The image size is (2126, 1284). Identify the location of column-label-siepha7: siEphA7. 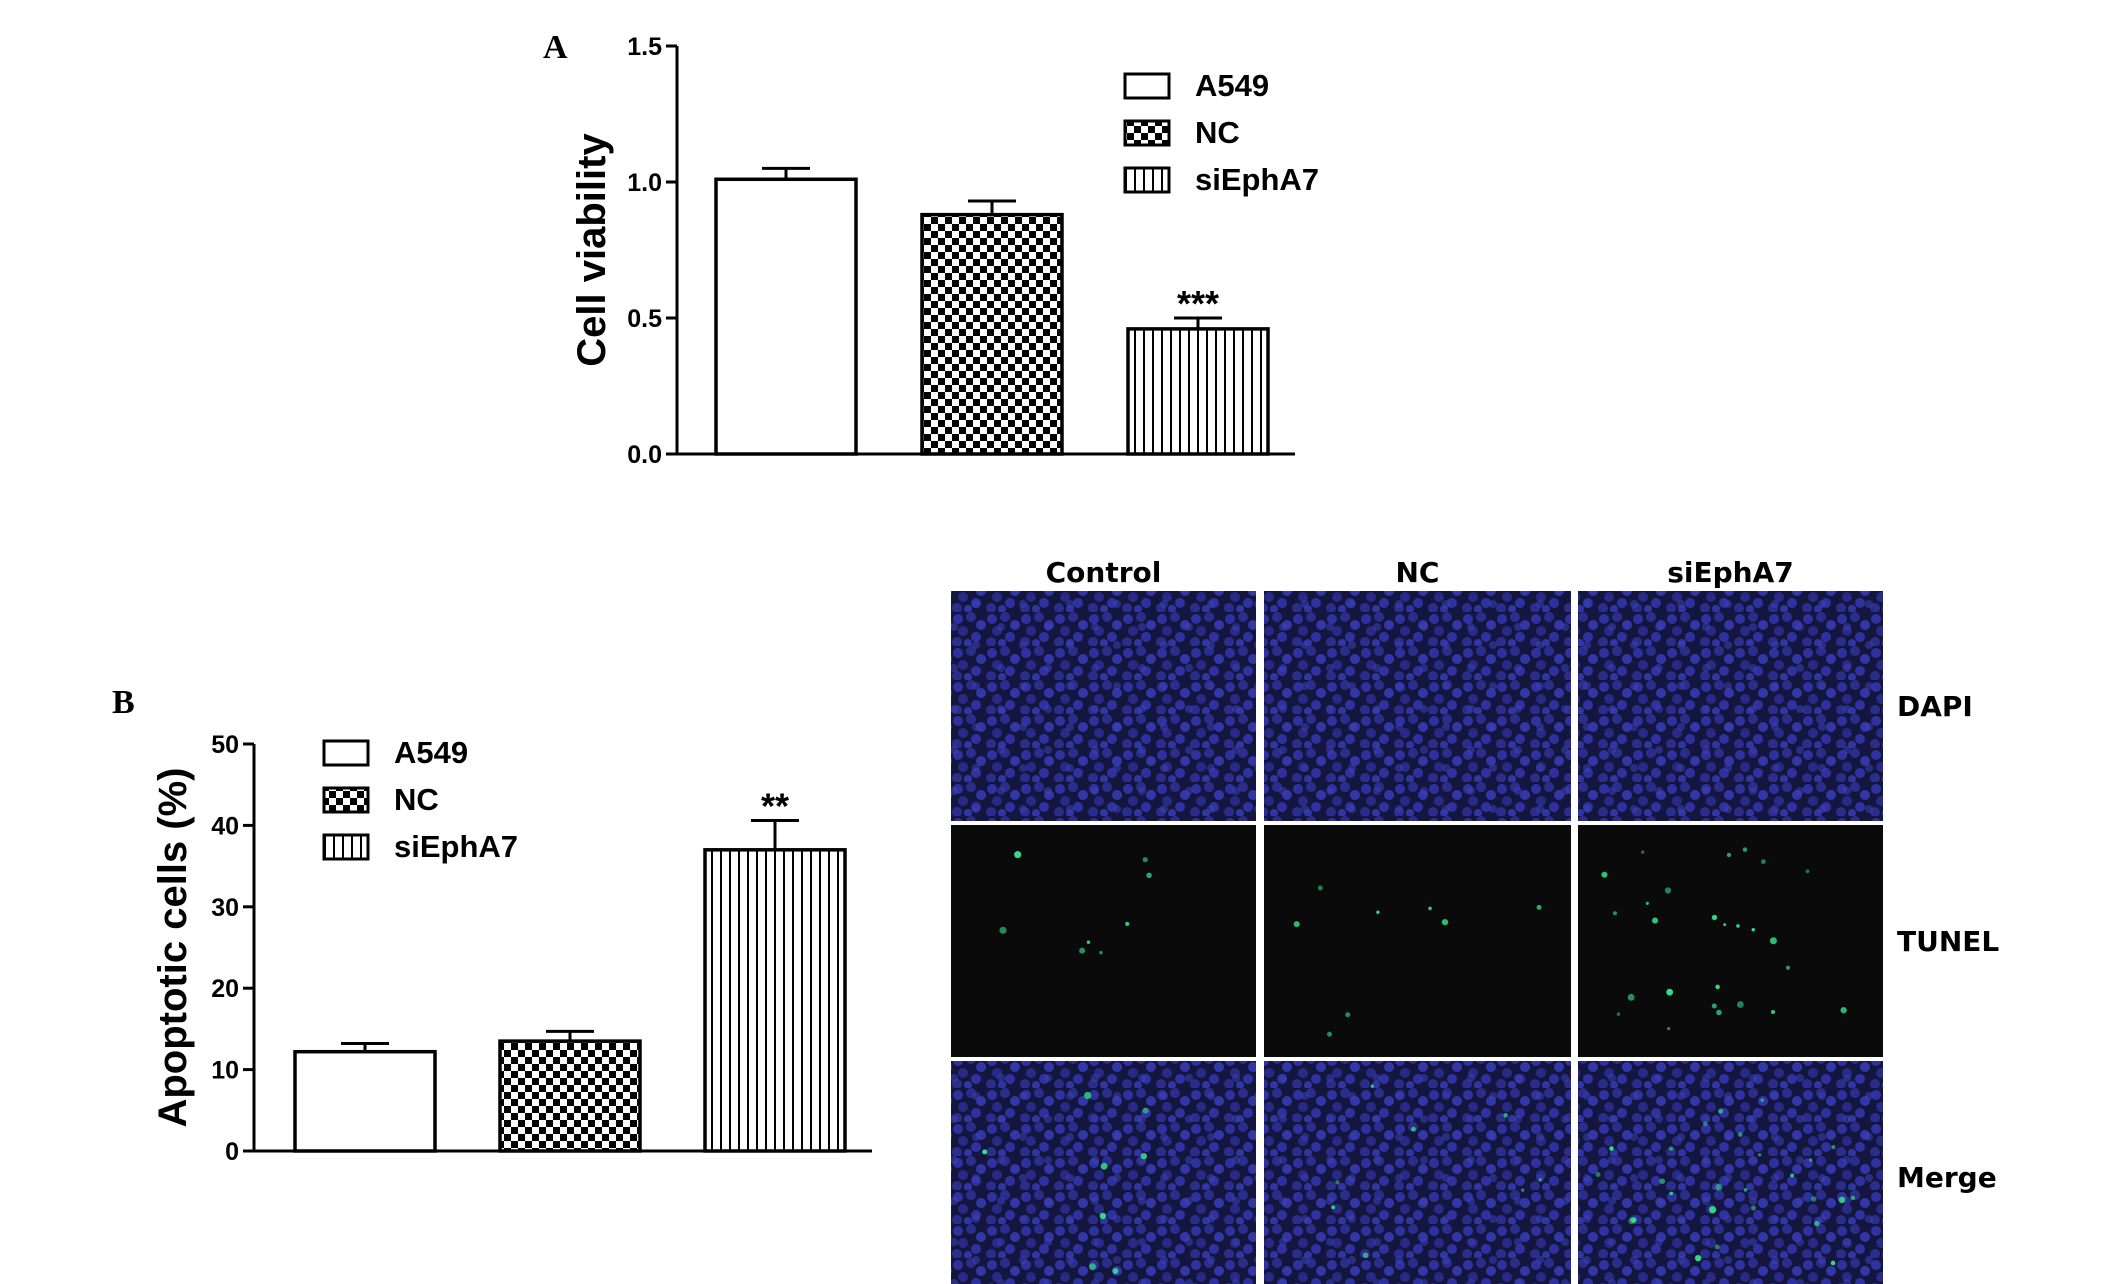
(1730, 572).